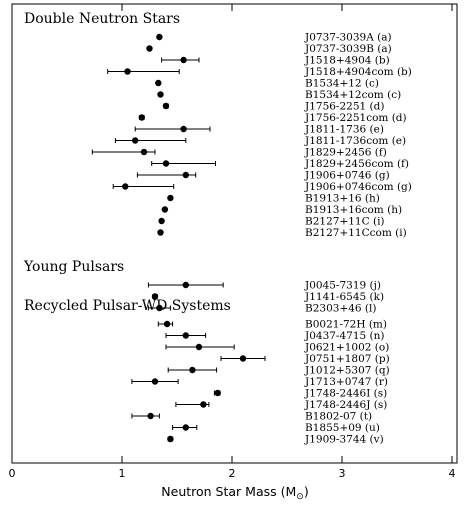  I want to click on pulsar-label: B1534+12 (c), so click(342, 84).